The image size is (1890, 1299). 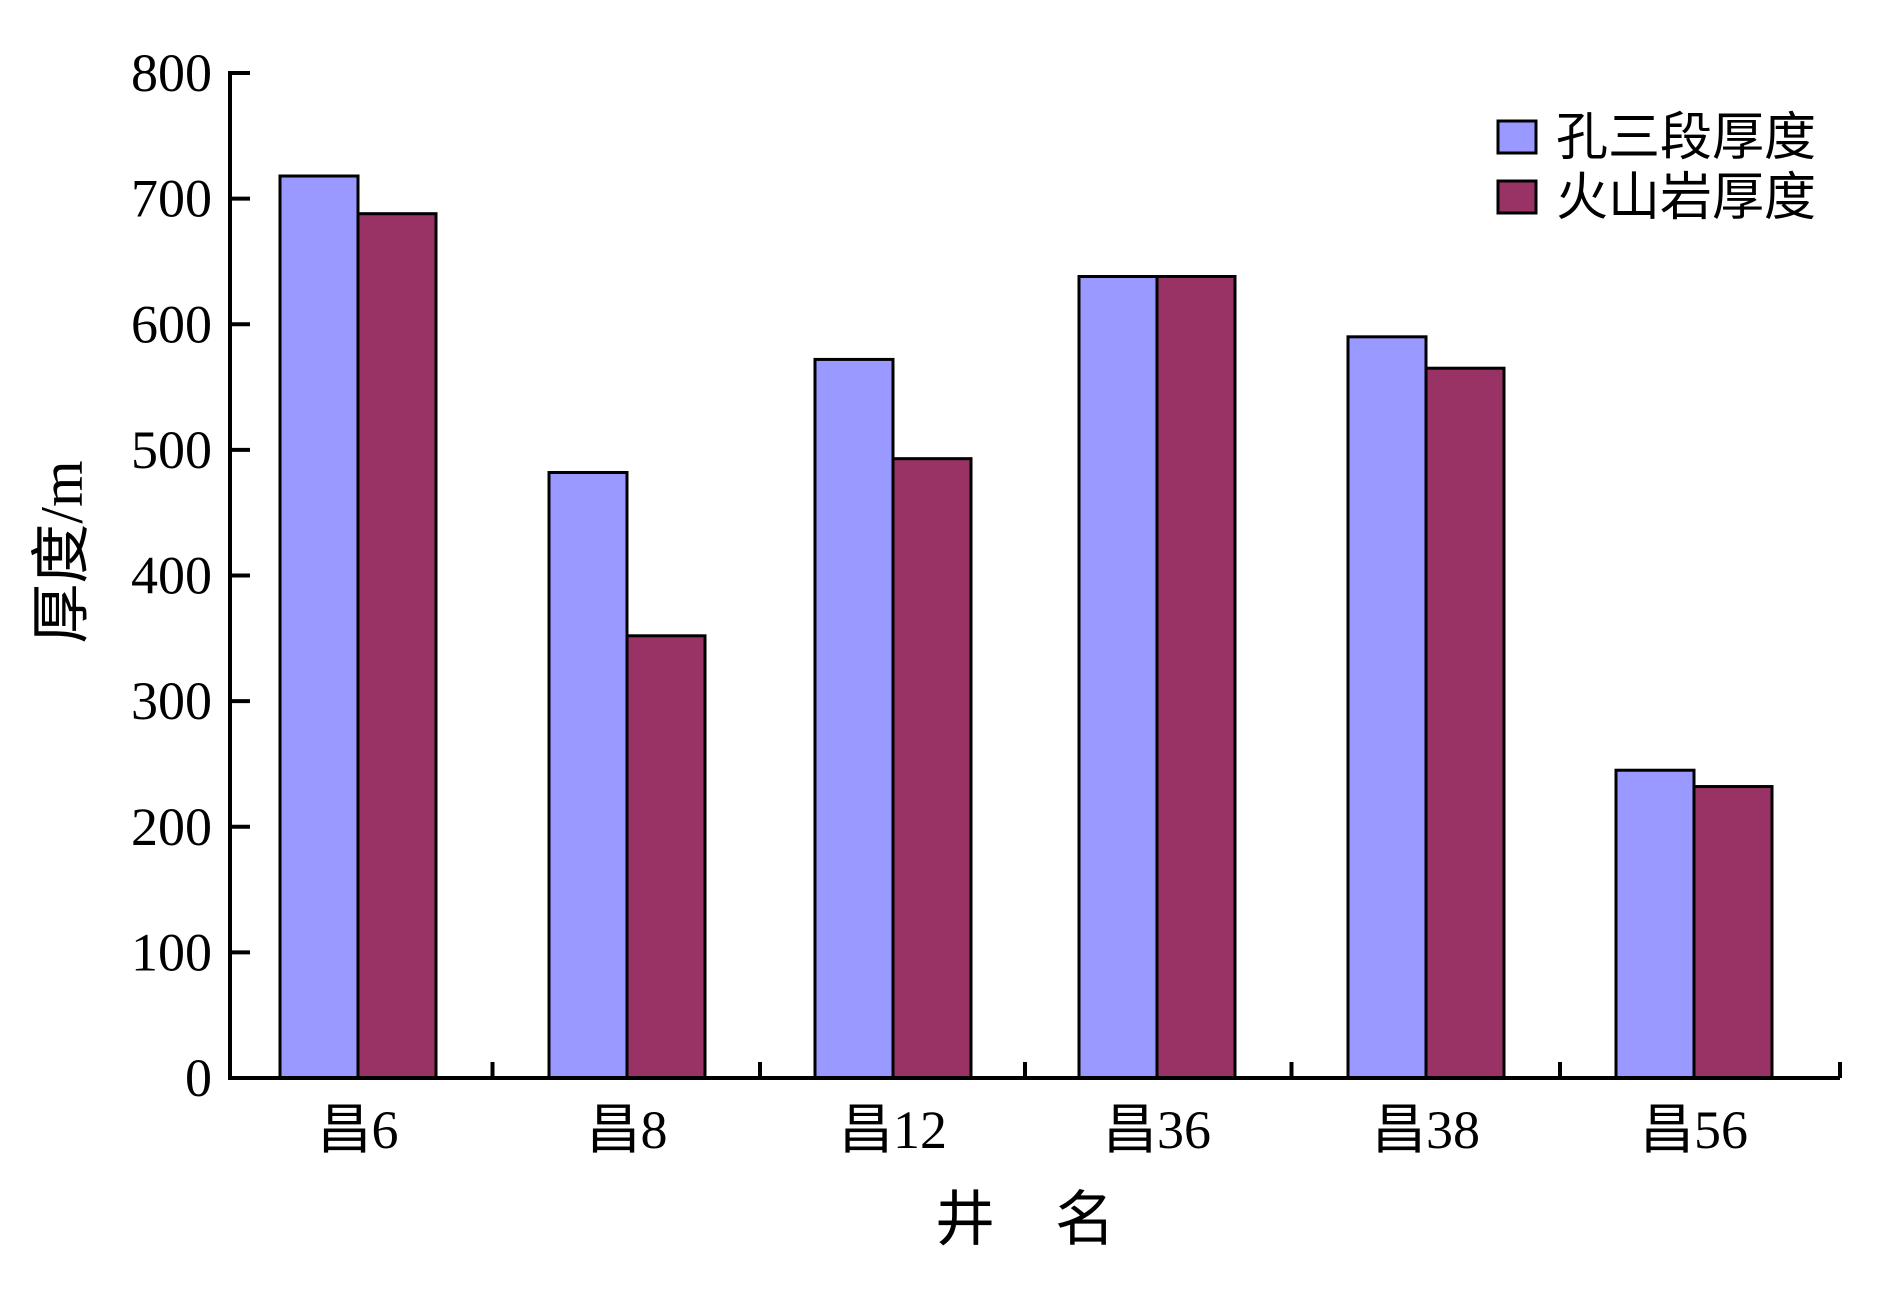 What do you see at coordinates (1686, 138) in the screenshot?
I see `legend-label: 孔三段厚度` at bounding box center [1686, 138].